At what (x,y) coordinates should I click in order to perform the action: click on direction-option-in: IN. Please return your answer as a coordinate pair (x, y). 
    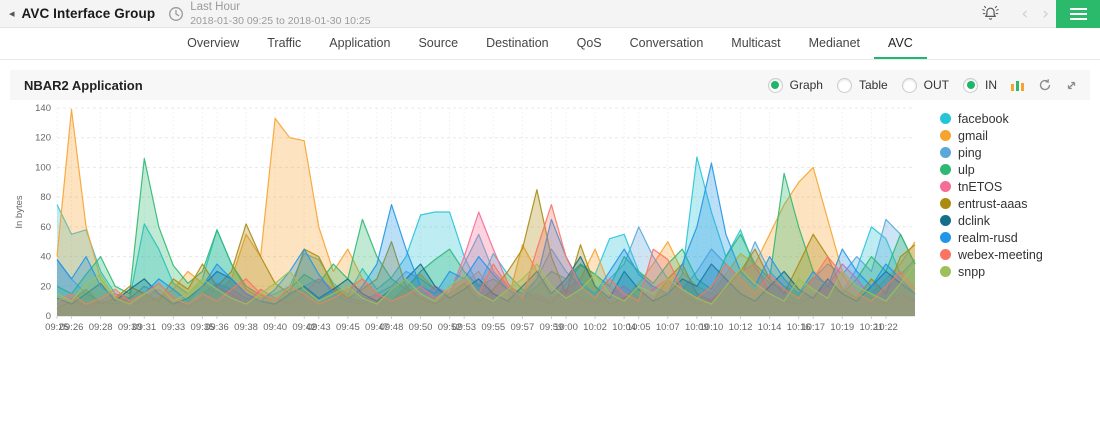
    Looking at the image, I should click on (980, 85).